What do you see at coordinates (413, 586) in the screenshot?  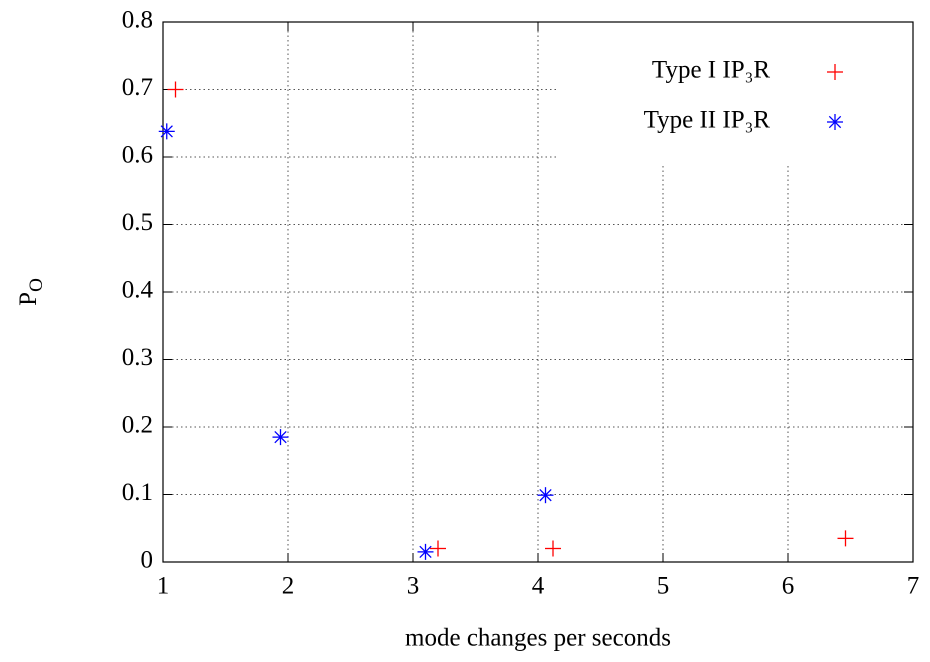 I see `x-tick-label: 3` at bounding box center [413, 586].